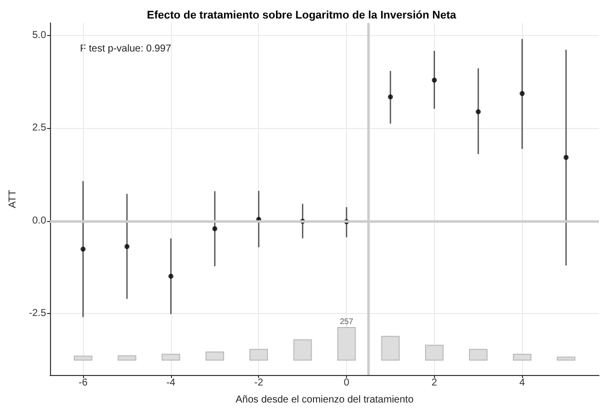 The image size is (603, 410). Describe the element at coordinates (325, 400) in the screenshot. I see `x-axis-title: Años desde el comienzo del tratamiento` at that location.